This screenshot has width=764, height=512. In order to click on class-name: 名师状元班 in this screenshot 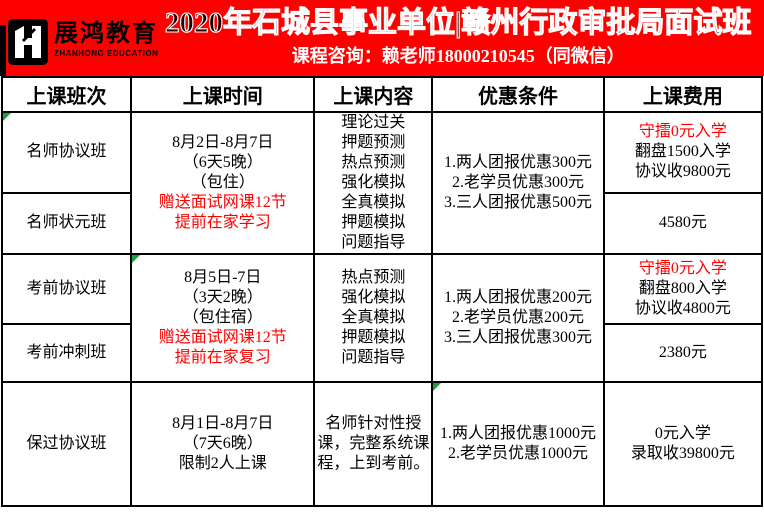, I will do `click(66, 223)`.